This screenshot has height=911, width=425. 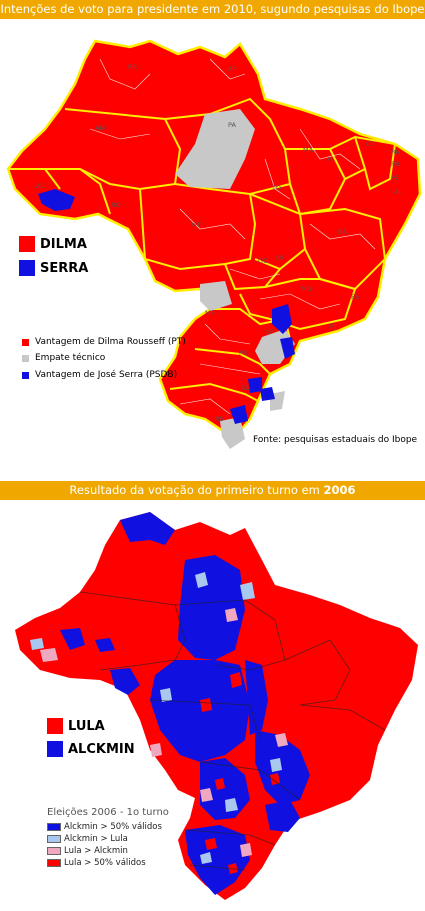 I want to click on state-label: AL, so click(x=398, y=192).